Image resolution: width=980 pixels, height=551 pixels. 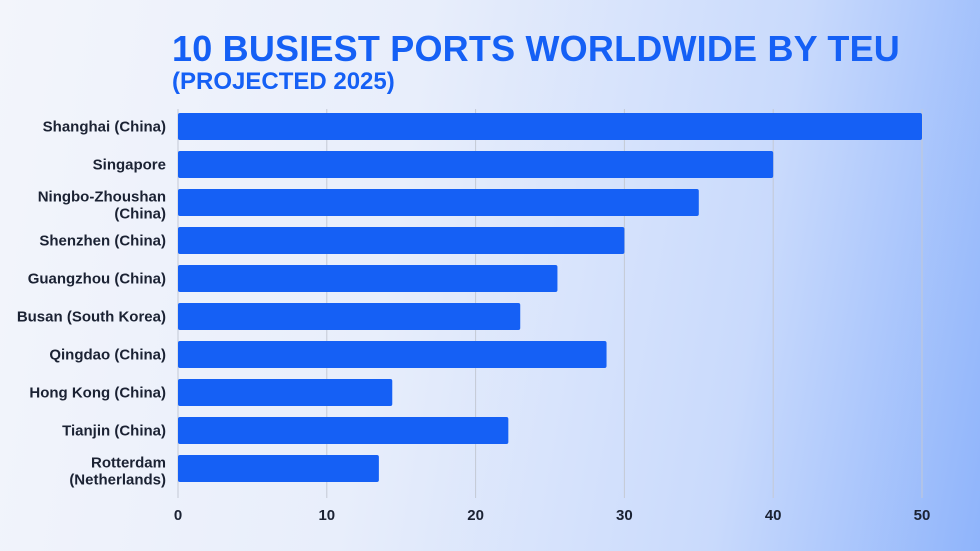 What do you see at coordinates (104, 127) in the screenshot?
I see `category-label-1: Shanghai (China)` at bounding box center [104, 127].